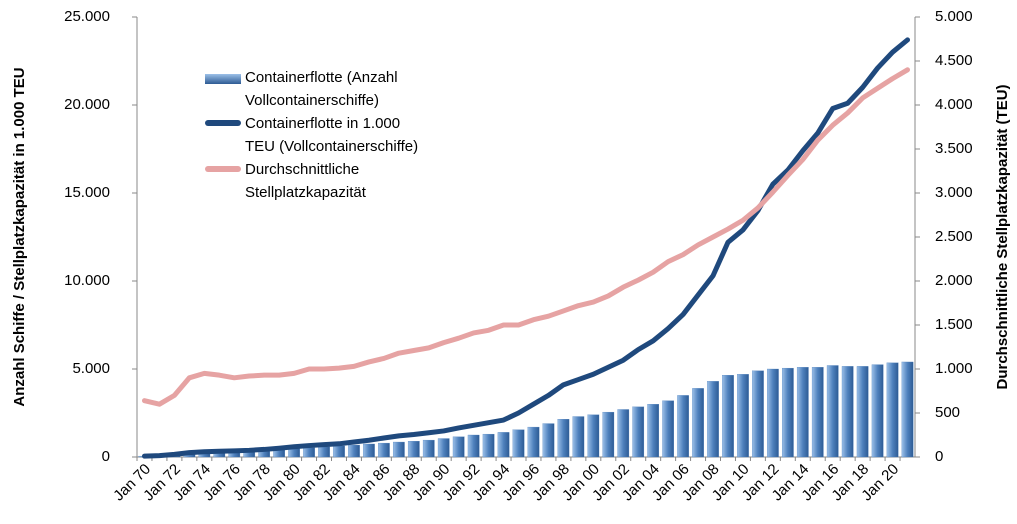 This screenshot has width=1017, height=524. I want to click on y2-tick-label: 1.000, so click(954, 368).